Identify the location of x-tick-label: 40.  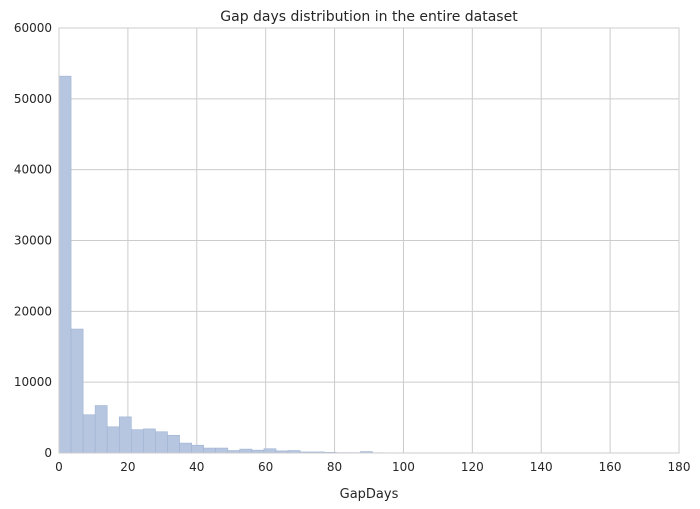
(196, 467).